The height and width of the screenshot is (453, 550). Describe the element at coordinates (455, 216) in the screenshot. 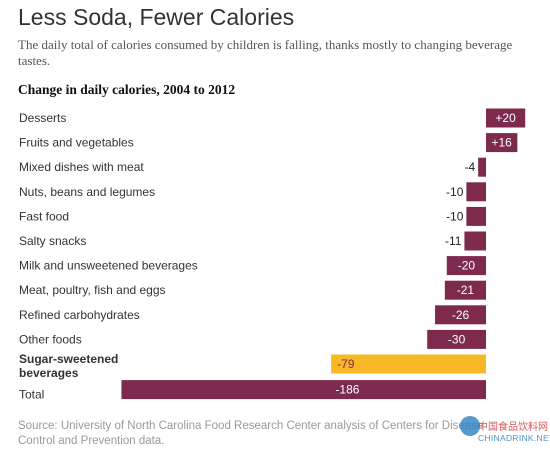

I see `value-label-fast-food: -10` at that location.